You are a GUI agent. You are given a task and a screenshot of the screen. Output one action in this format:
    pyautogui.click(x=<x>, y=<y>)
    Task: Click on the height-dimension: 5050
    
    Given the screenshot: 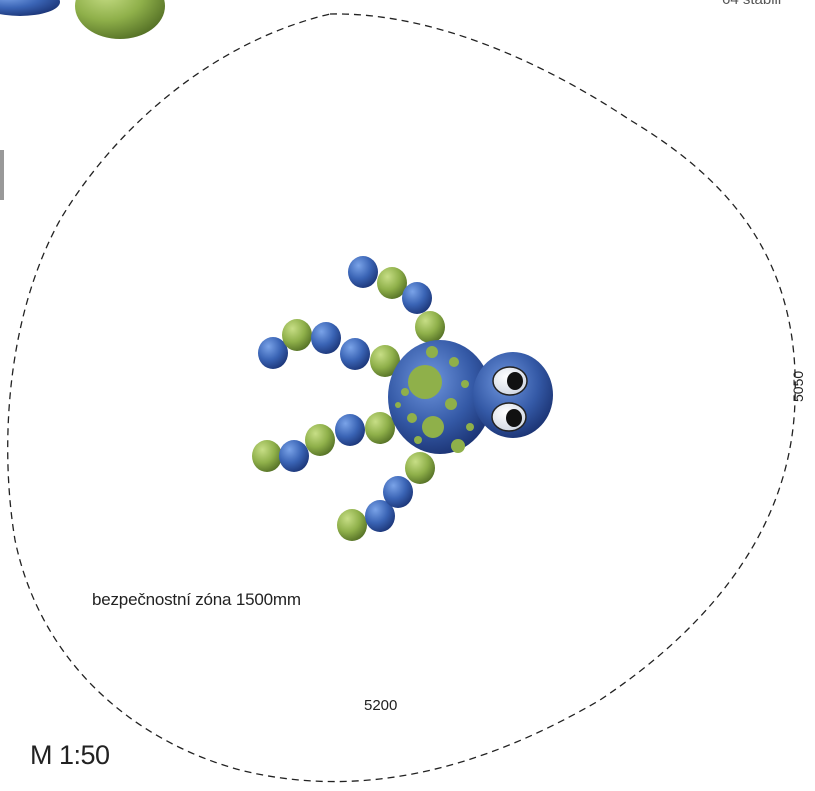 What is the action you would take?
    pyautogui.click(x=798, y=386)
    